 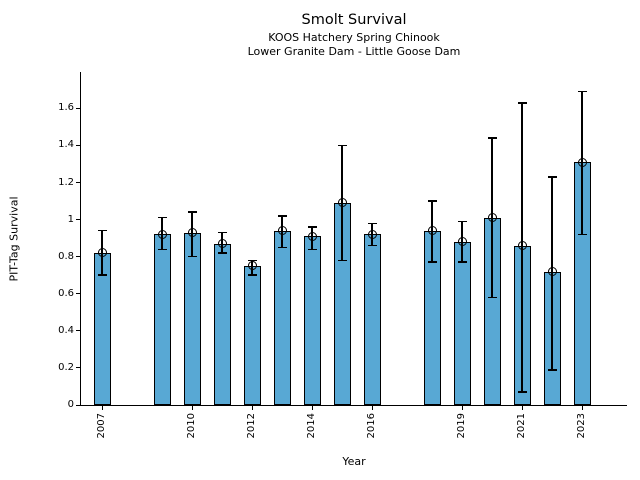 I want to click on y-tick-label: 0, so click(x=70, y=404).